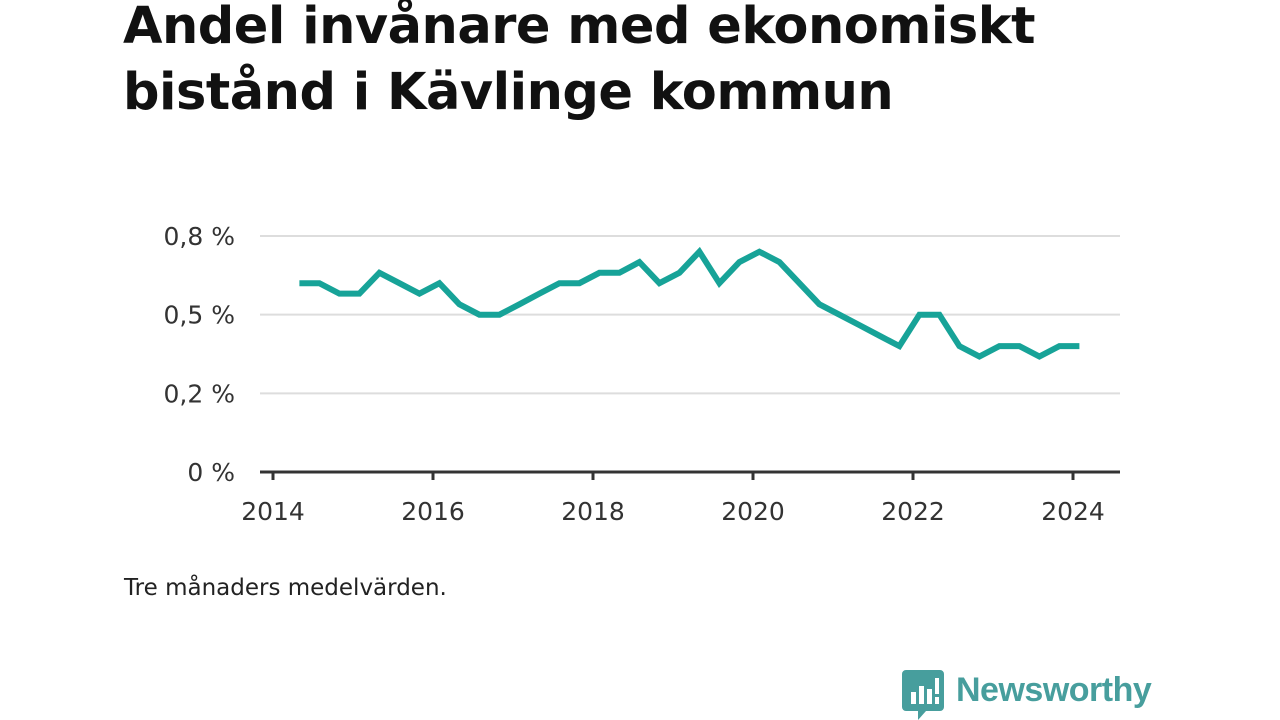  I want to click on bar-chart-speech-bubble-icon, so click(923, 695).